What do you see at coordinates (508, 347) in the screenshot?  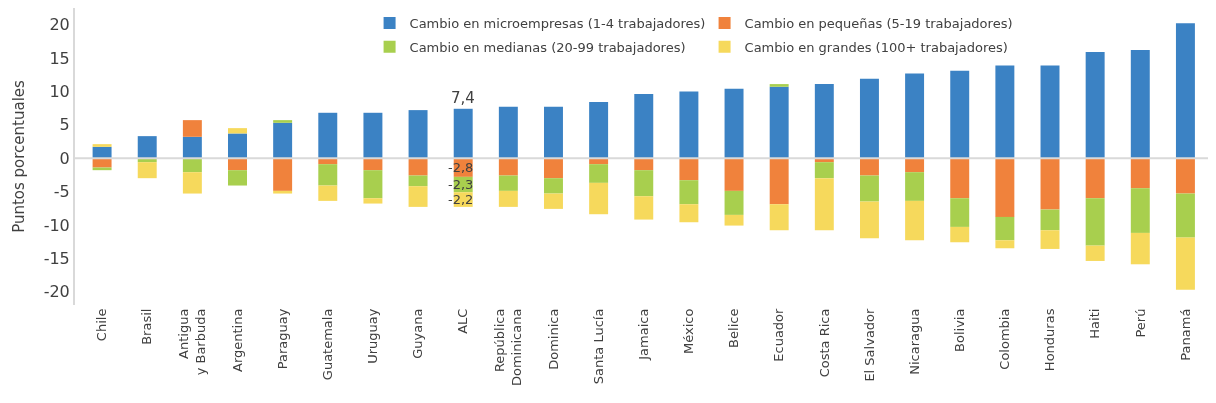 I see `x-tick-label: República Dominicana` at bounding box center [508, 347].